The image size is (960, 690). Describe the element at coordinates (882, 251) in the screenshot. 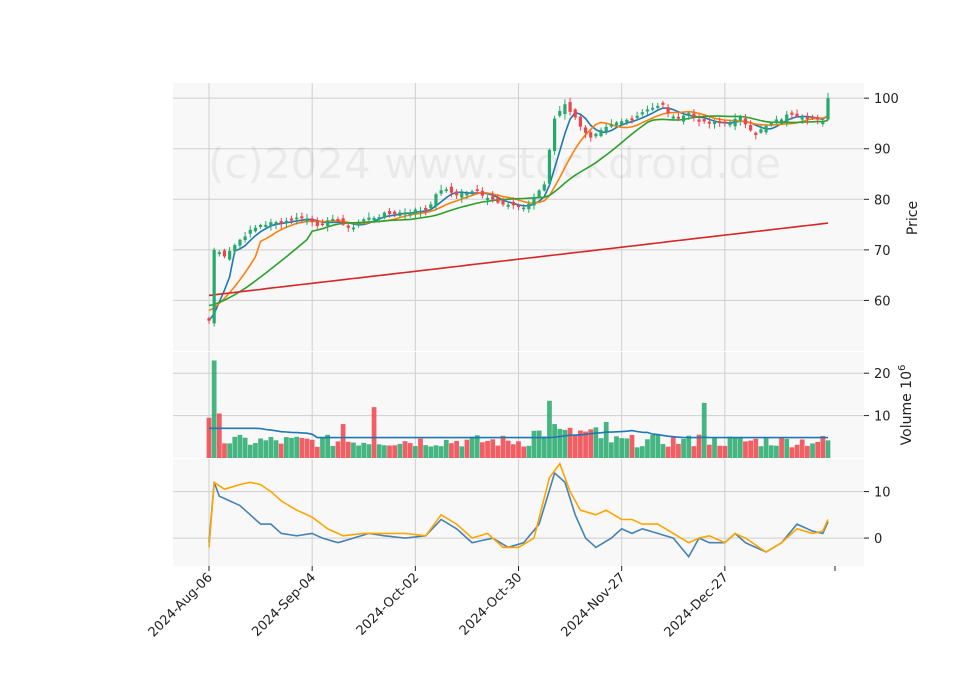

I see `price-tick-label: 70` at that location.